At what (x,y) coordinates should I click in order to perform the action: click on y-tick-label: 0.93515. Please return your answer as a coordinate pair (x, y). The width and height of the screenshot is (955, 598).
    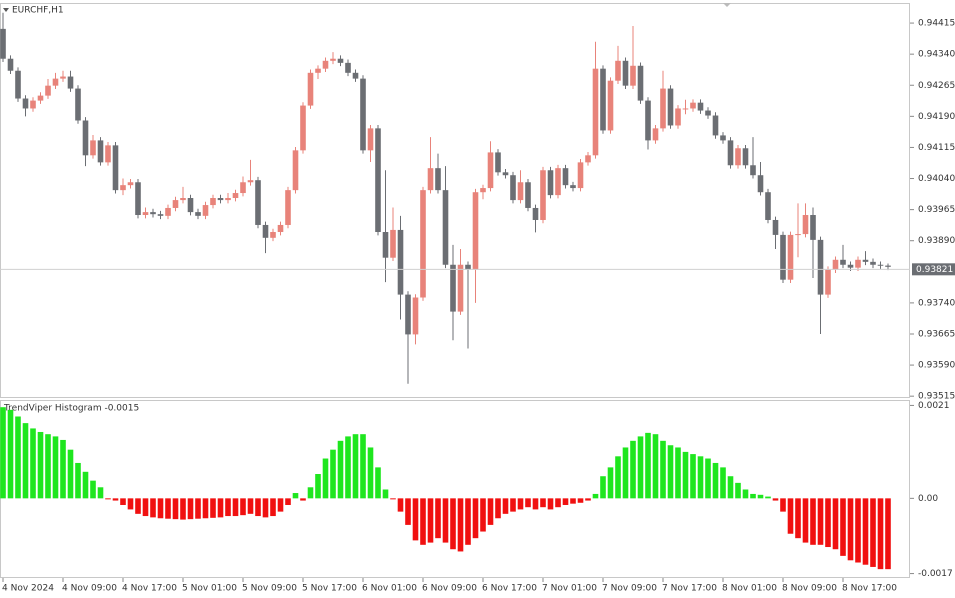
    Looking at the image, I should click on (936, 397).